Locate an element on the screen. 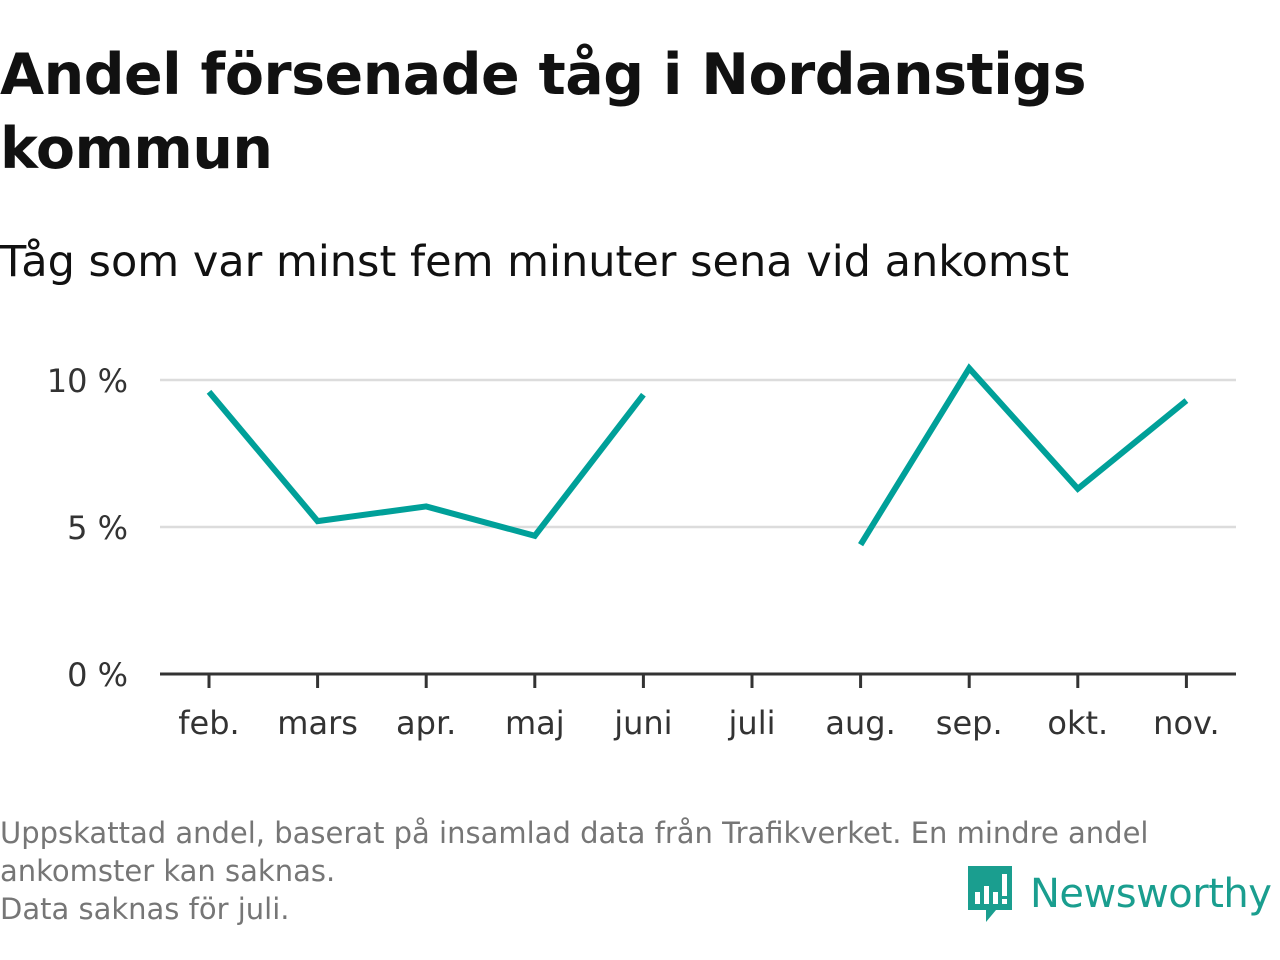 This screenshot has width=1280, height=960. x-tick-label: juli is located at coordinates (752, 723).